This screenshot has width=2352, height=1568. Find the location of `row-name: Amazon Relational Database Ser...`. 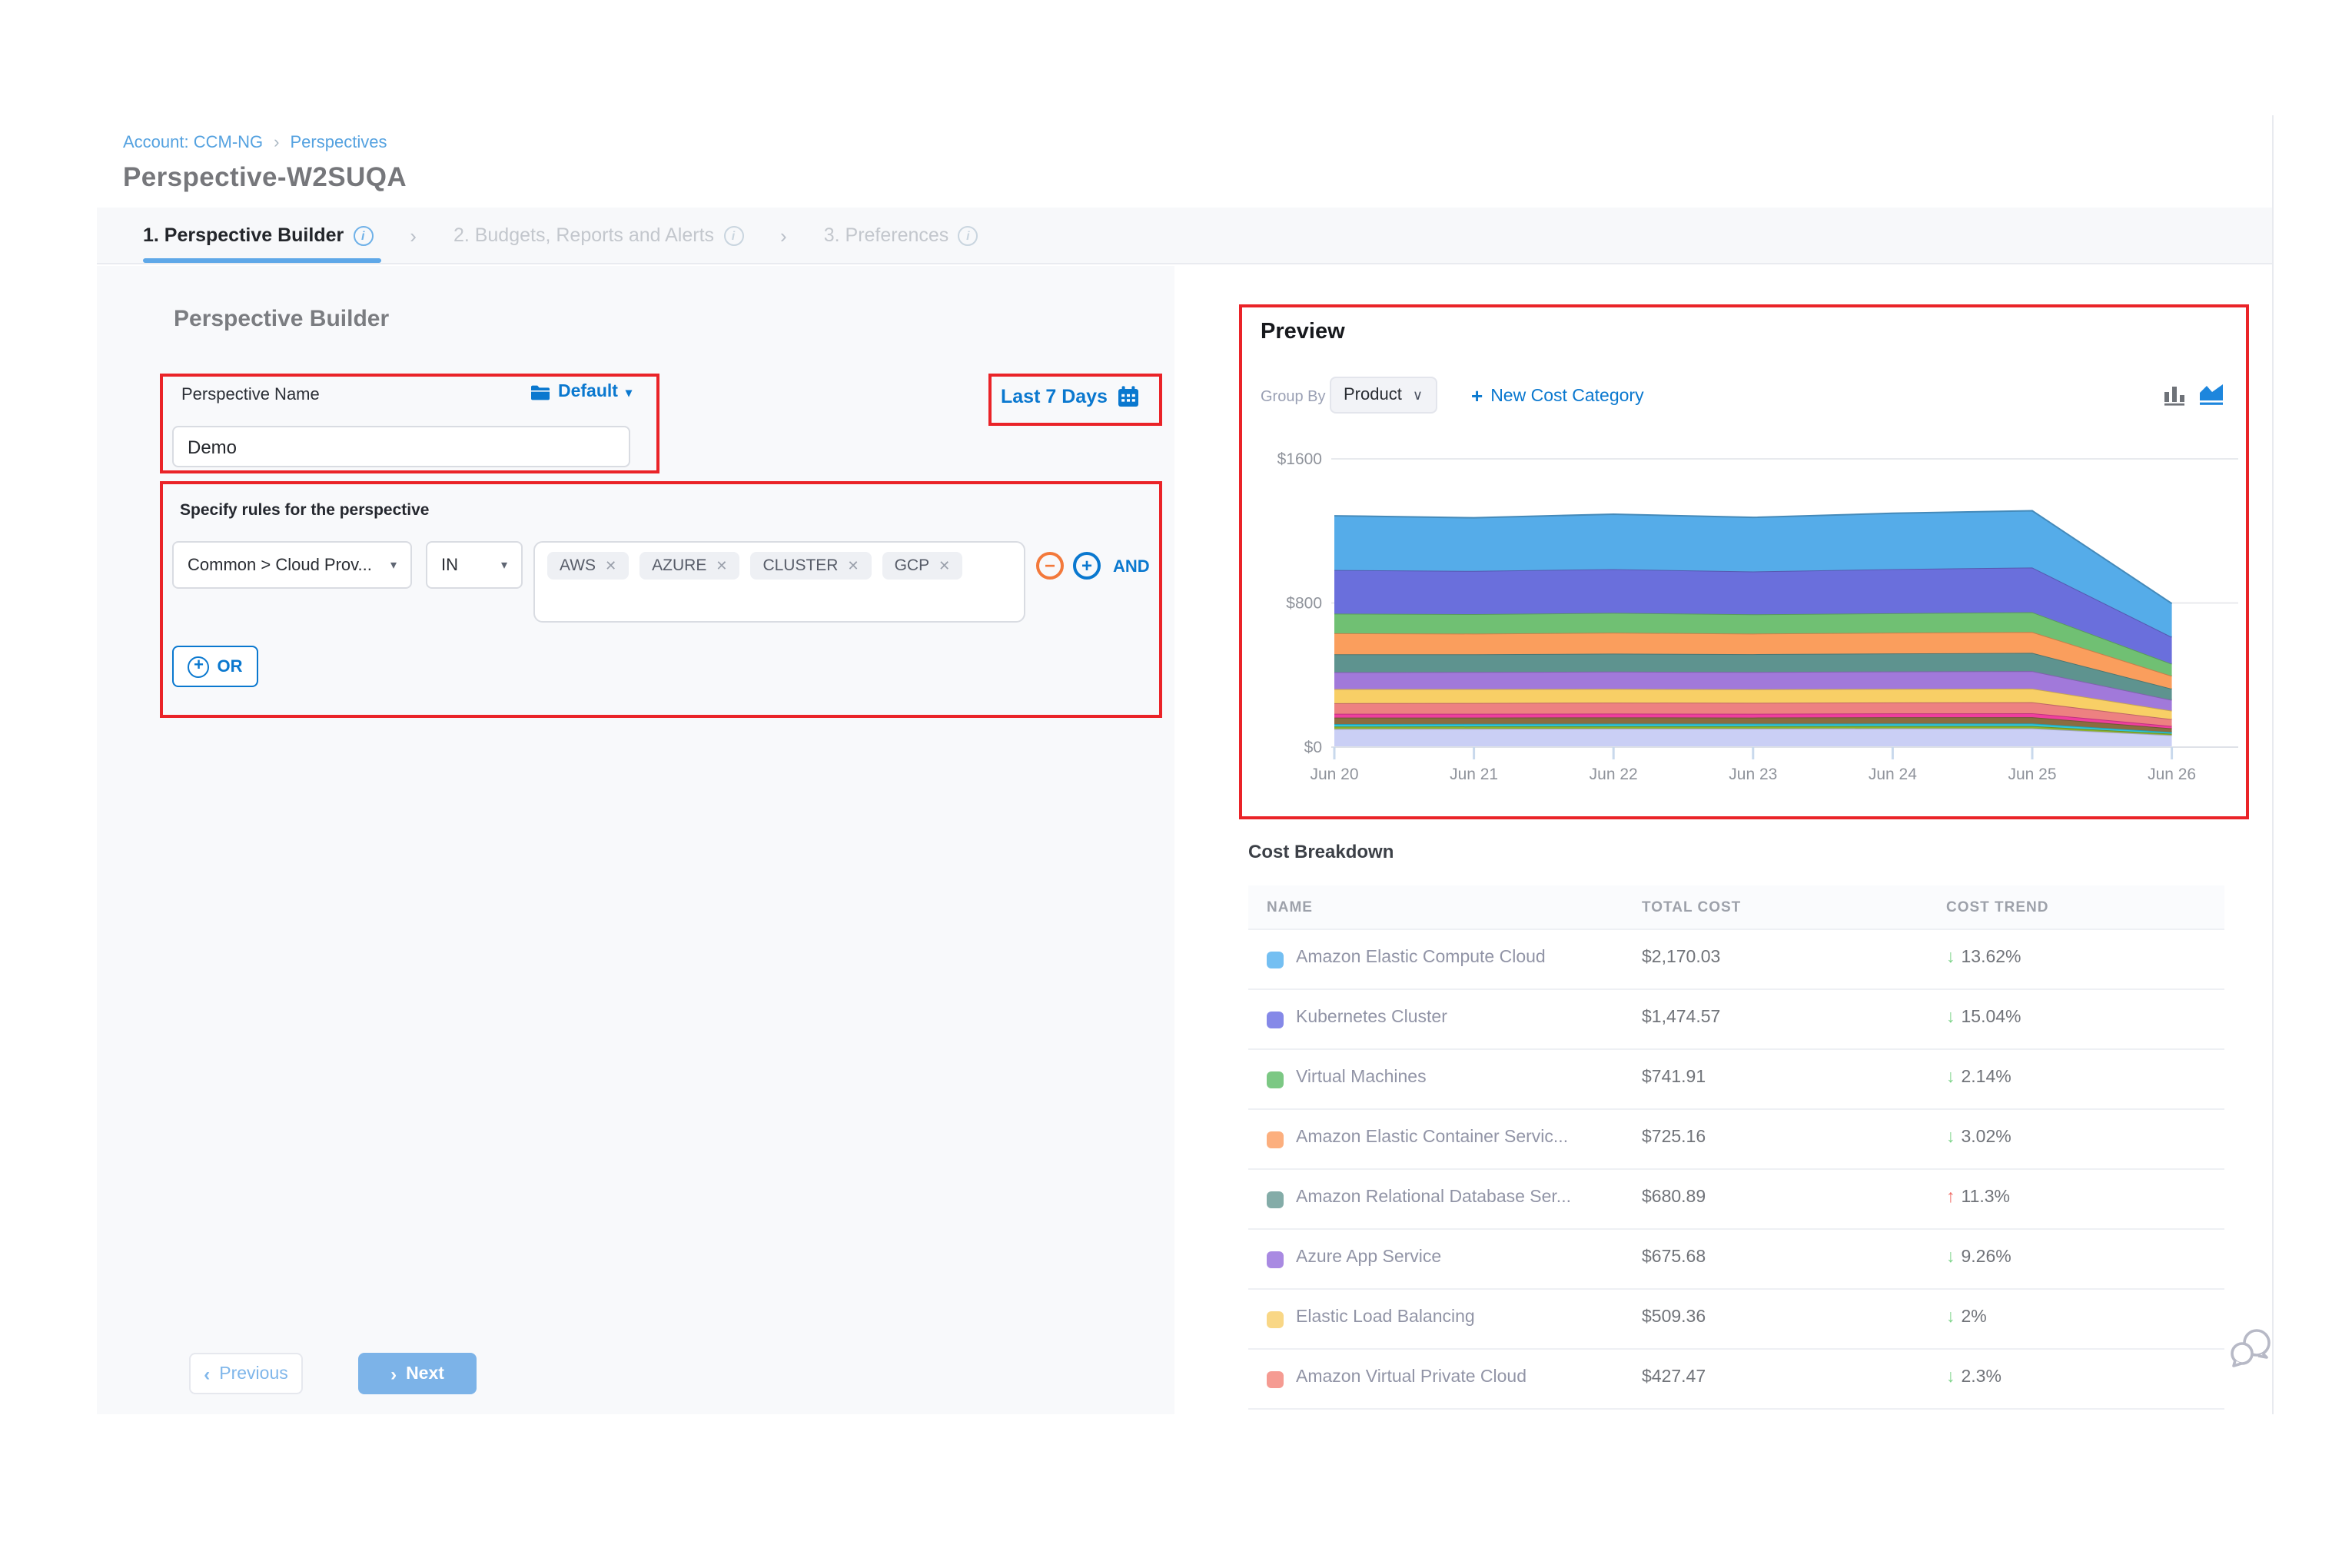

row-name: Amazon Relational Database Ser... is located at coordinates (1433, 1197).